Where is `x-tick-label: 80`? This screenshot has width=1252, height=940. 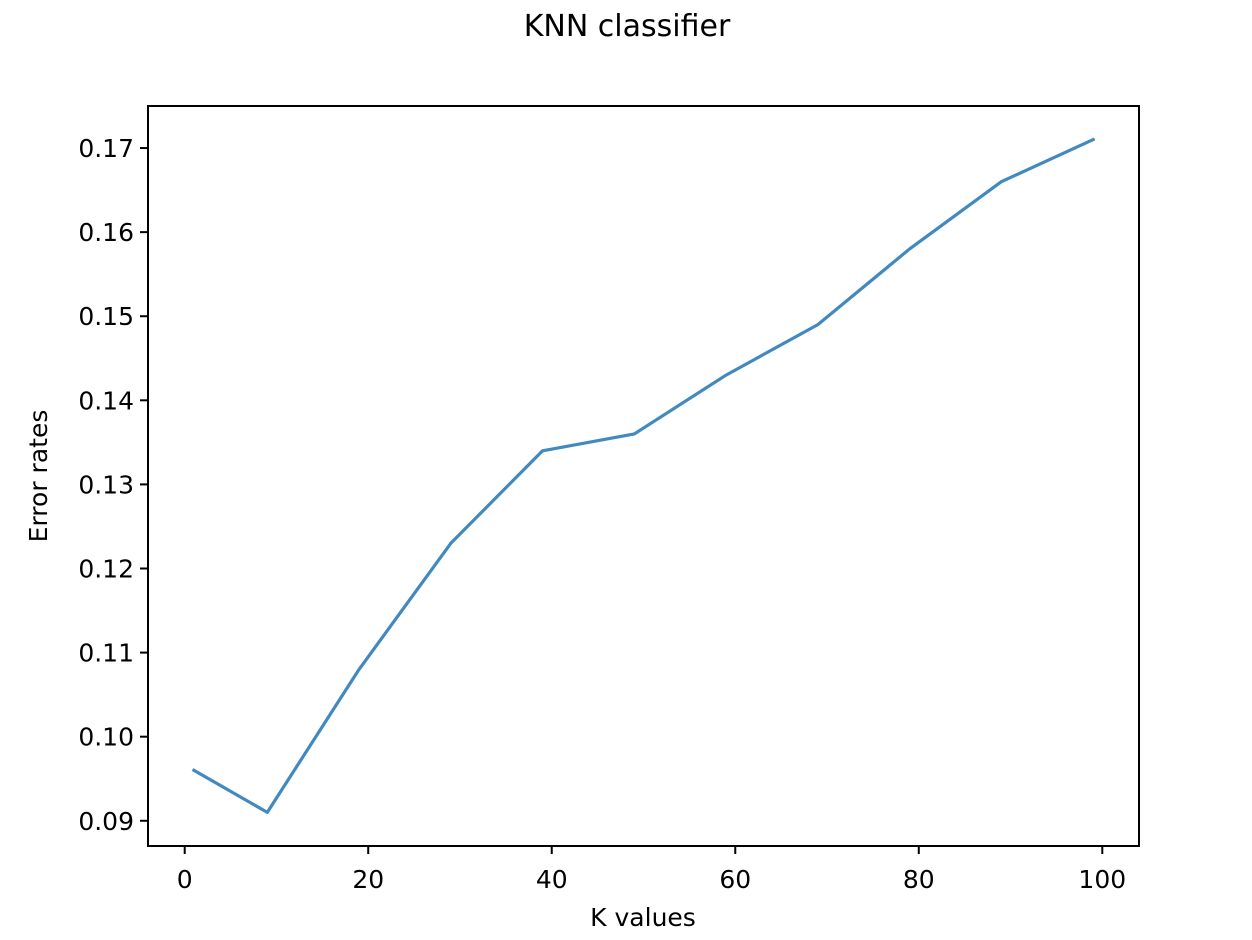 x-tick-label: 80 is located at coordinates (919, 879).